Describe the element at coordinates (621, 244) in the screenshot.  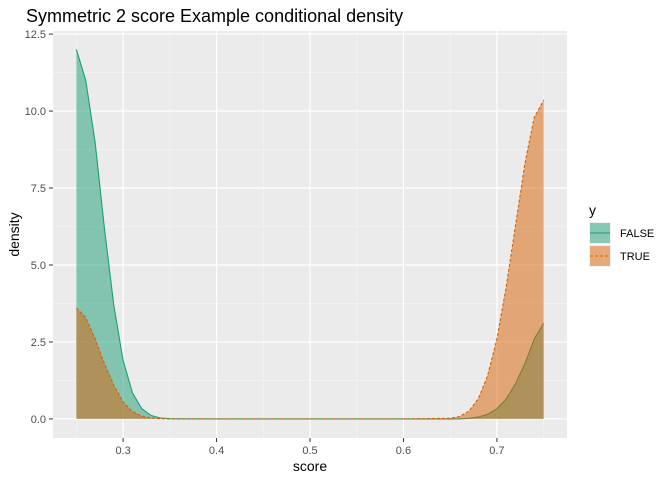
I see `legend-entries: FALSE TRUE` at that location.